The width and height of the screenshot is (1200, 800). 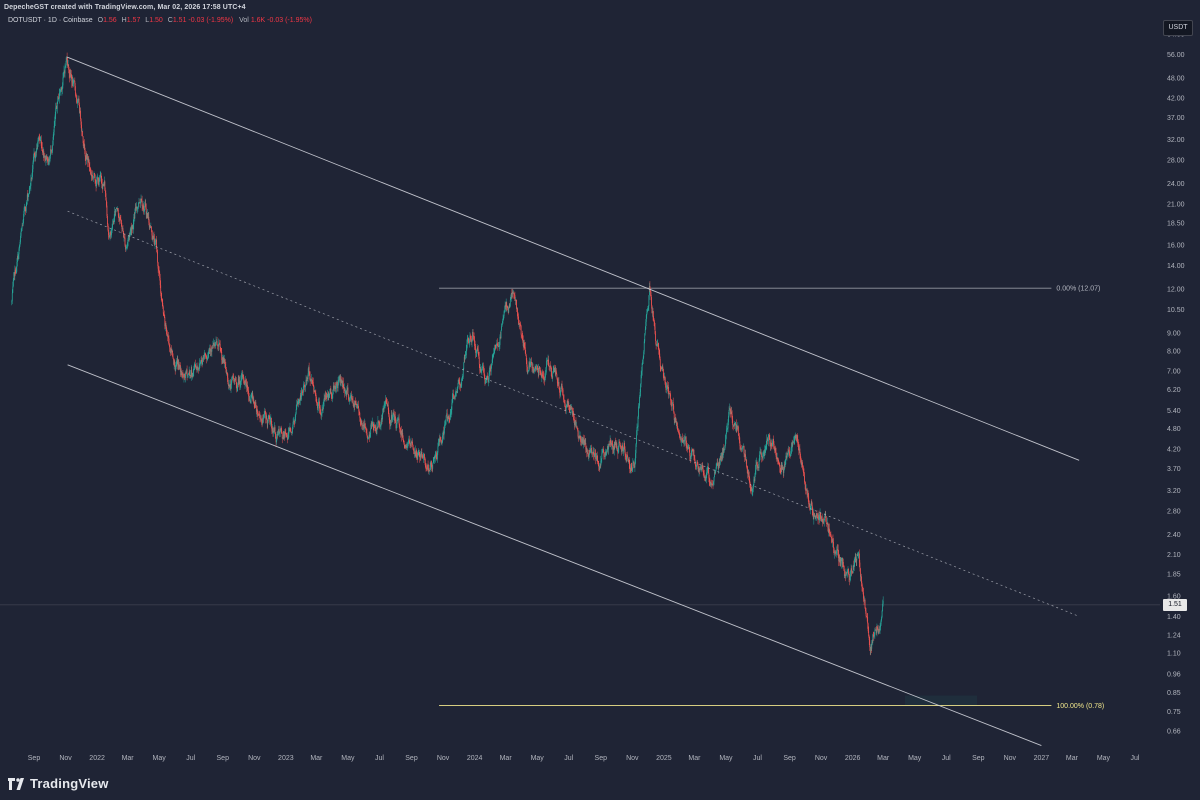 What do you see at coordinates (1176, 224) in the screenshot?
I see `price-tick-label: 18.50` at bounding box center [1176, 224].